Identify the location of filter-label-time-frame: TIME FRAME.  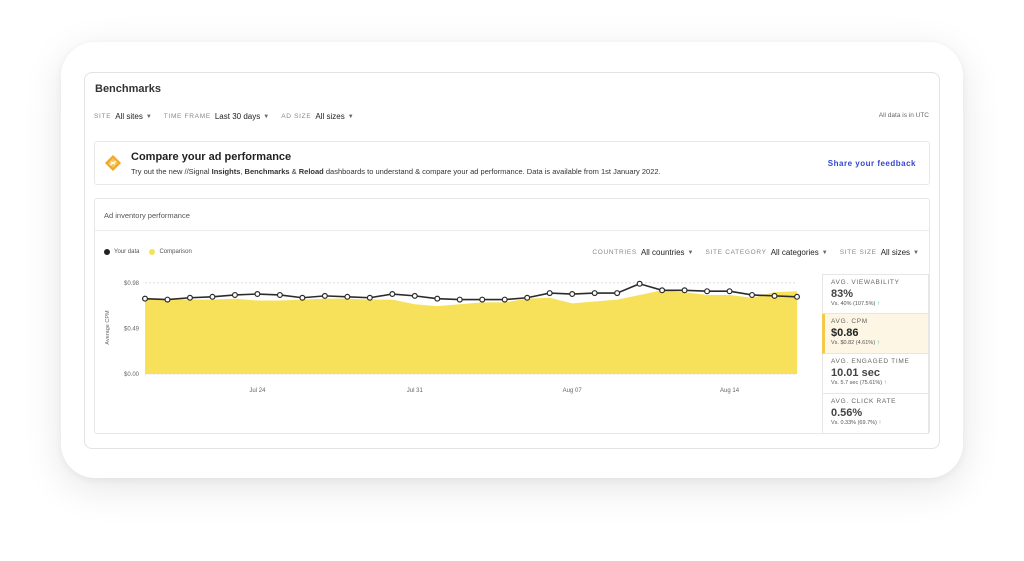
(187, 116).